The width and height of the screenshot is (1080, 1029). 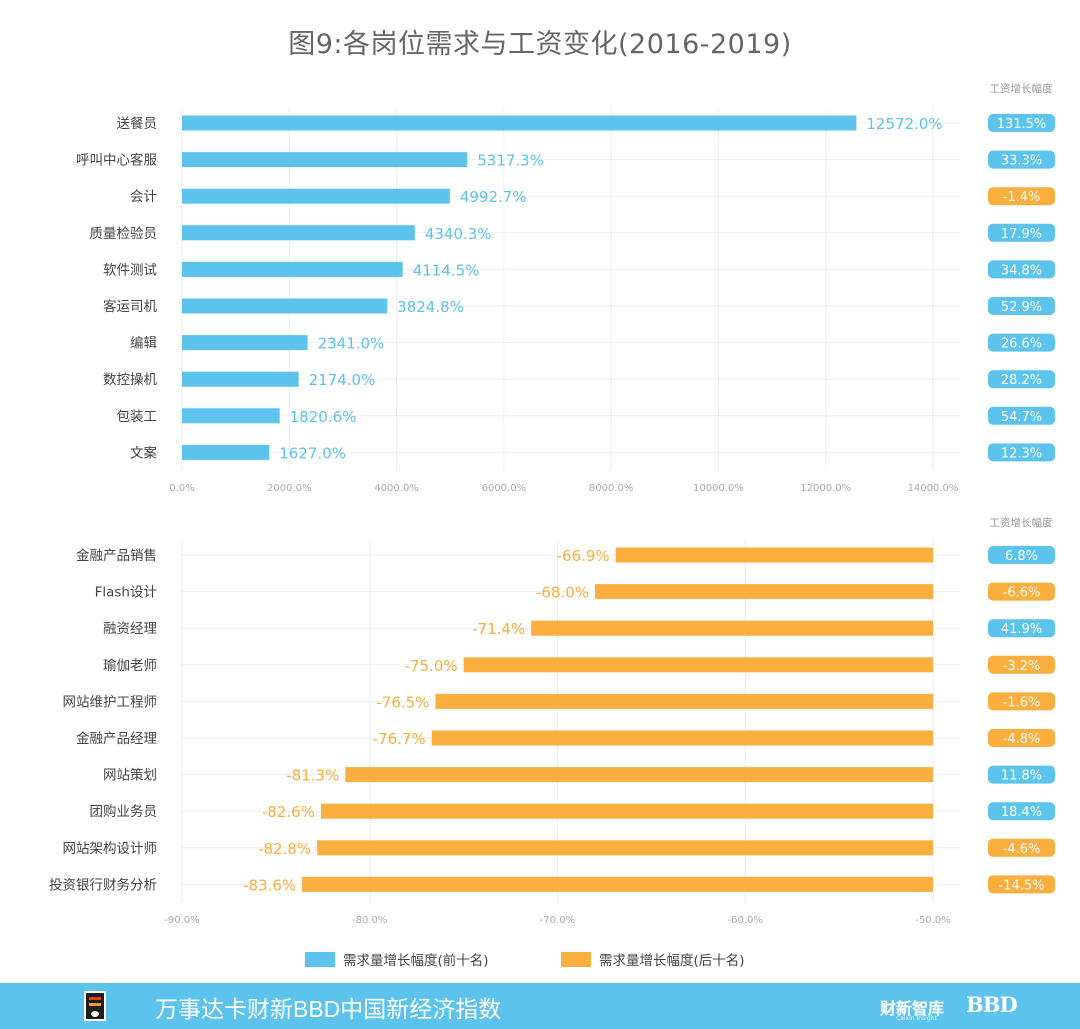 I want to click on category-label: 软件测试, so click(x=130, y=270).